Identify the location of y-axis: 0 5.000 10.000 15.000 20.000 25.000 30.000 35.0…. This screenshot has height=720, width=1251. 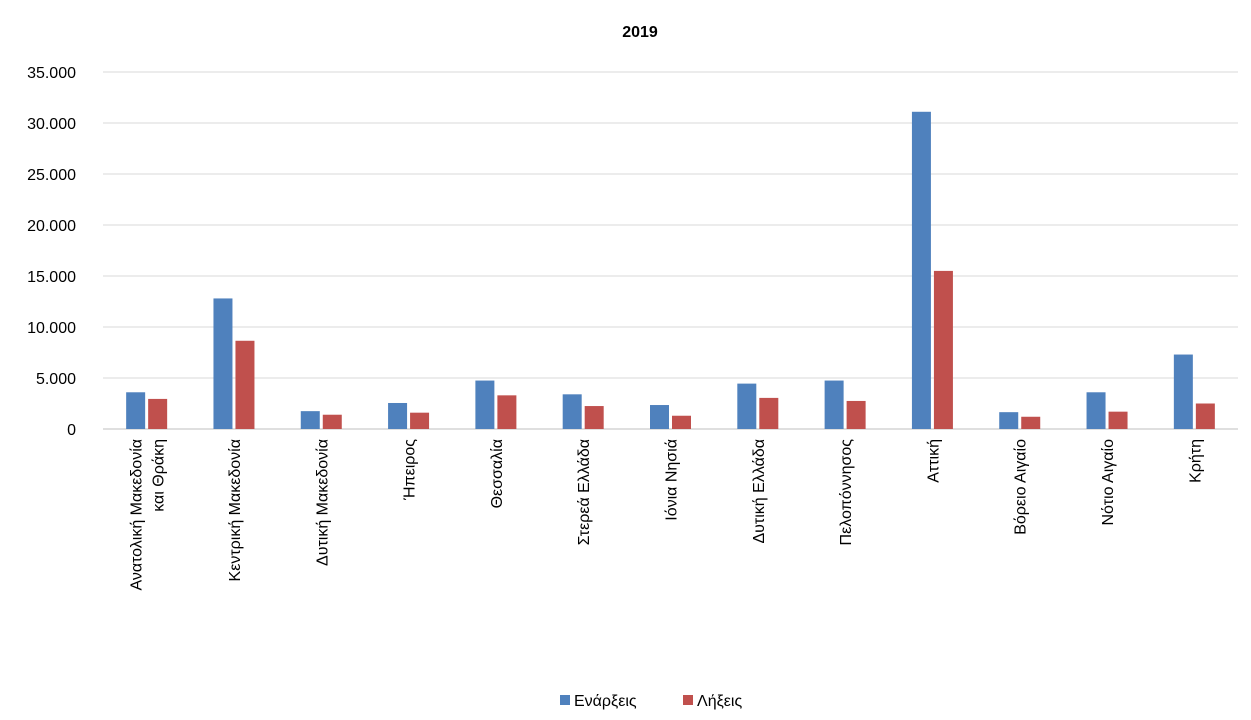
(51, 252).